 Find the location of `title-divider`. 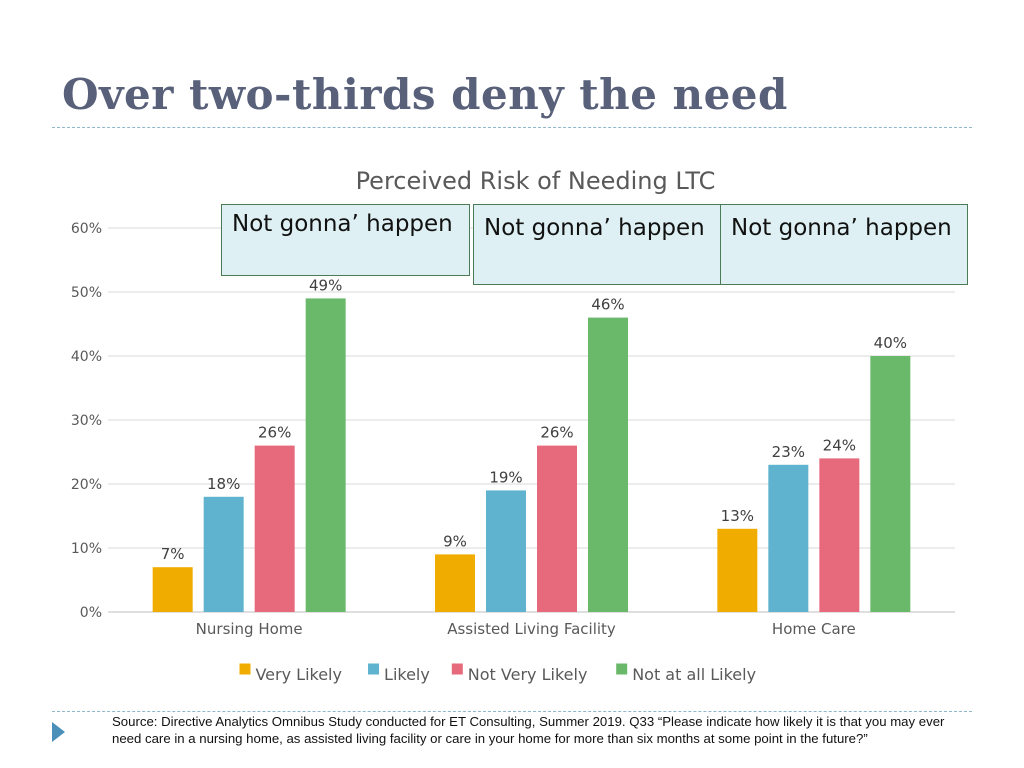

title-divider is located at coordinates (512, 127).